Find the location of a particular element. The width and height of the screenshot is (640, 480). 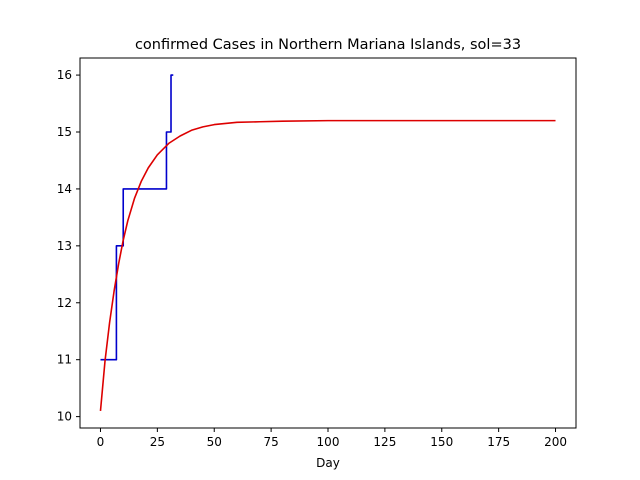

x-tick-label: 0 is located at coordinates (101, 442).